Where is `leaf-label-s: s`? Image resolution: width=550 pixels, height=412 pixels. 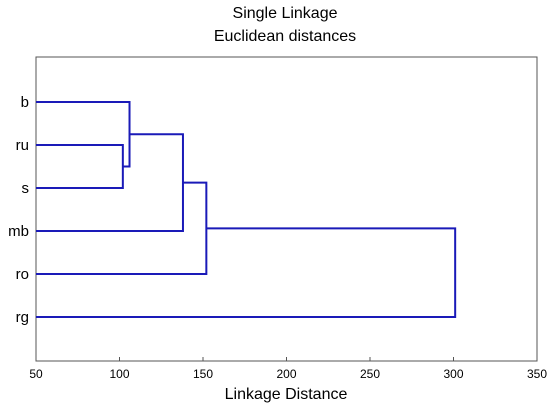 leaf-label-s: s is located at coordinates (26, 188).